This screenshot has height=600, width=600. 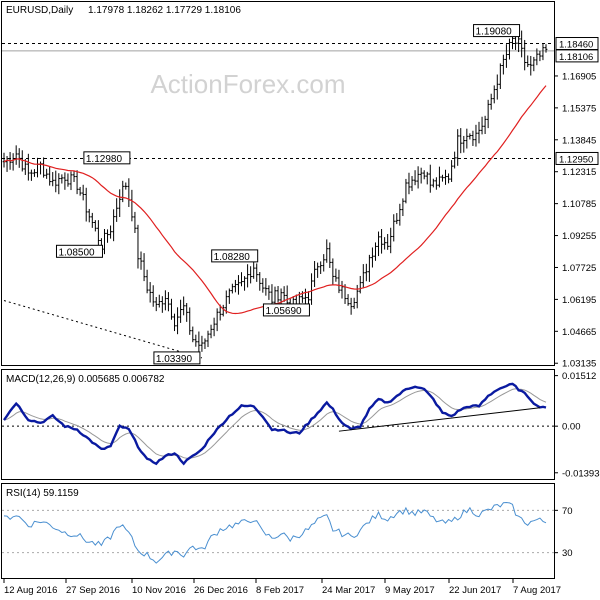 What do you see at coordinates (579, 332) in the screenshot?
I see `price-tick-label: 1.04665` at bounding box center [579, 332].